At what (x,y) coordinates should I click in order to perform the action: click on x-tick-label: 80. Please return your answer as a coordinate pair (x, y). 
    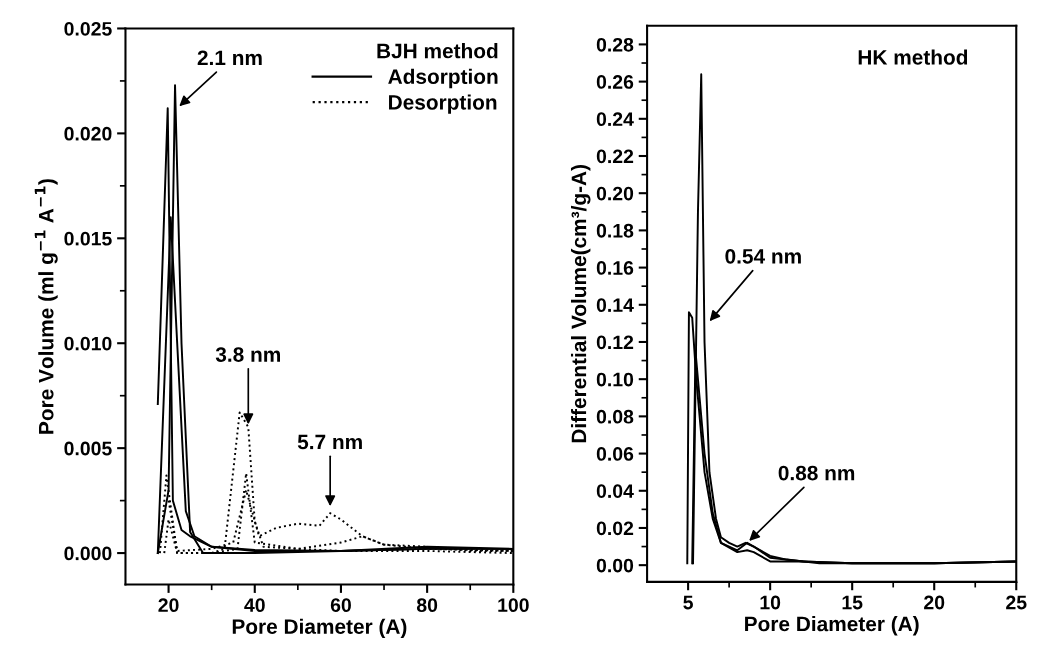
    Looking at the image, I should click on (427, 605).